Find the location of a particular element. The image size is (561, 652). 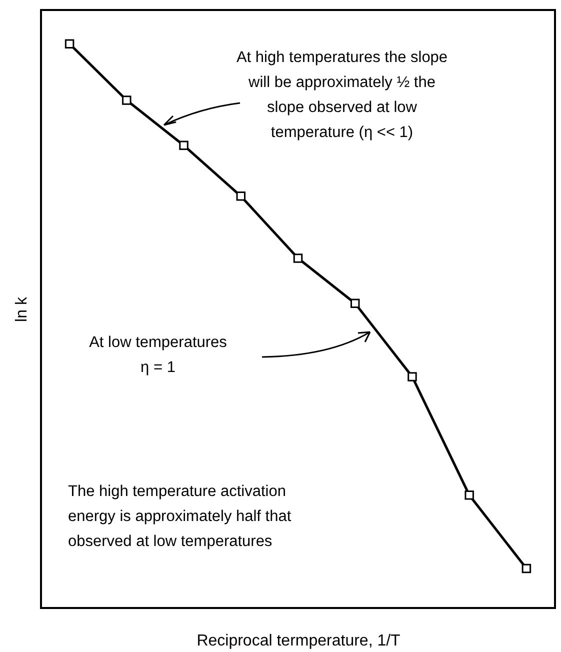

y-axis-title: ln k is located at coordinates (22, 309).